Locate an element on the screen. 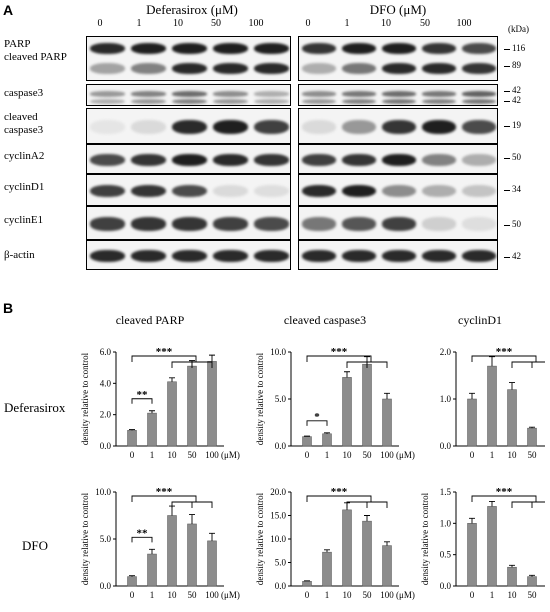  blot-label: β-actin is located at coordinates (19, 255).